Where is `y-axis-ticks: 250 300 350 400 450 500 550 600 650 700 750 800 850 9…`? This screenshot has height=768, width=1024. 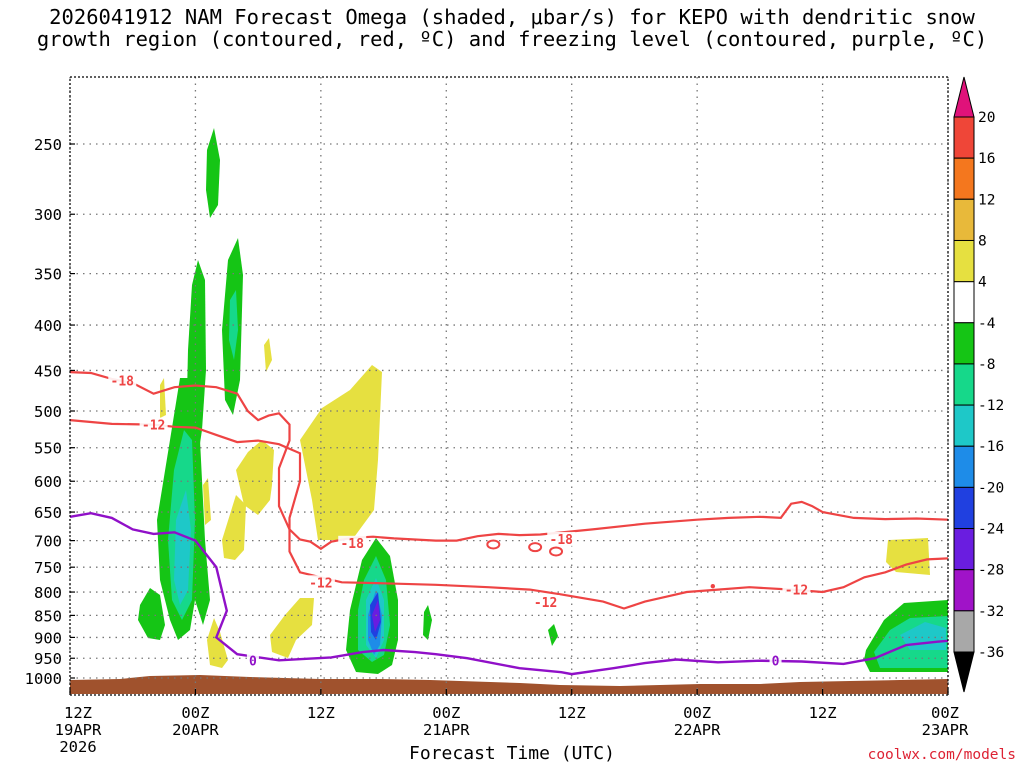
y-axis-ticks: 250 300 350 400 450 500 550 600 650 700 750 800 850 9… is located at coordinates (50, 412).